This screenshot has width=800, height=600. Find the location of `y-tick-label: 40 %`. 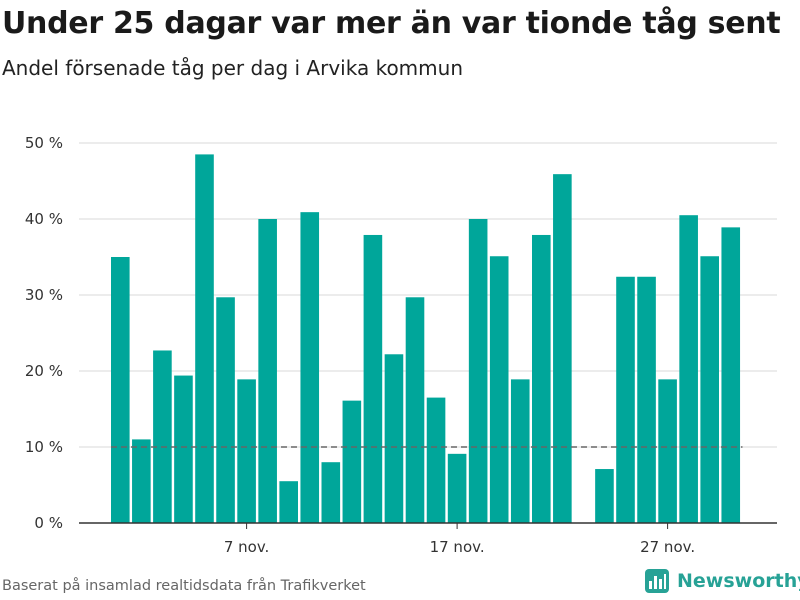

y-tick-label: 40 % is located at coordinates (44, 219).